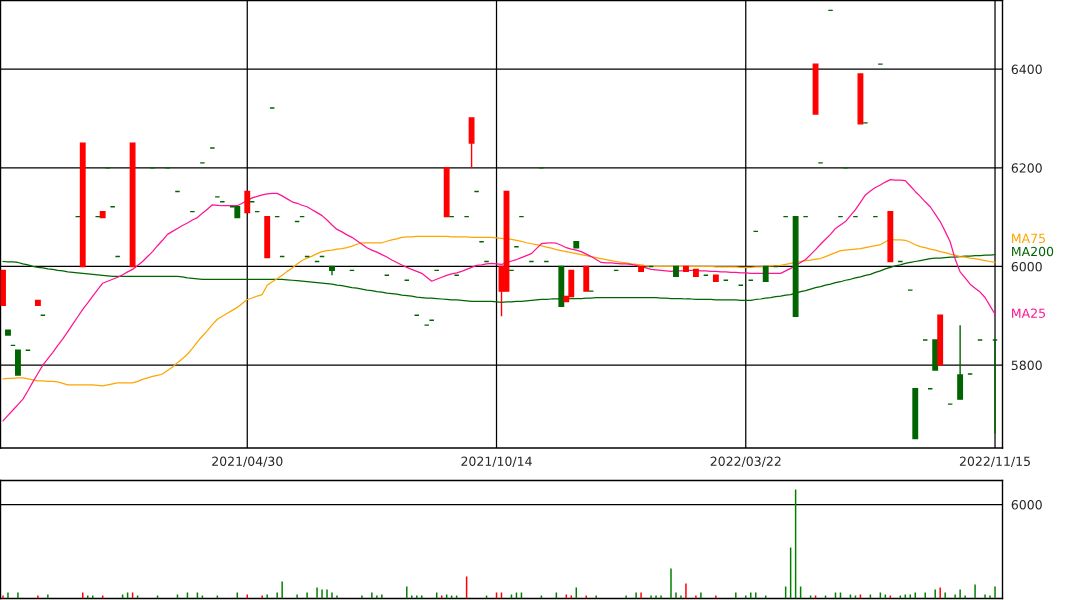  What do you see at coordinates (1028, 313) in the screenshot?
I see `series-label: MA25` at bounding box center [1028, 313].